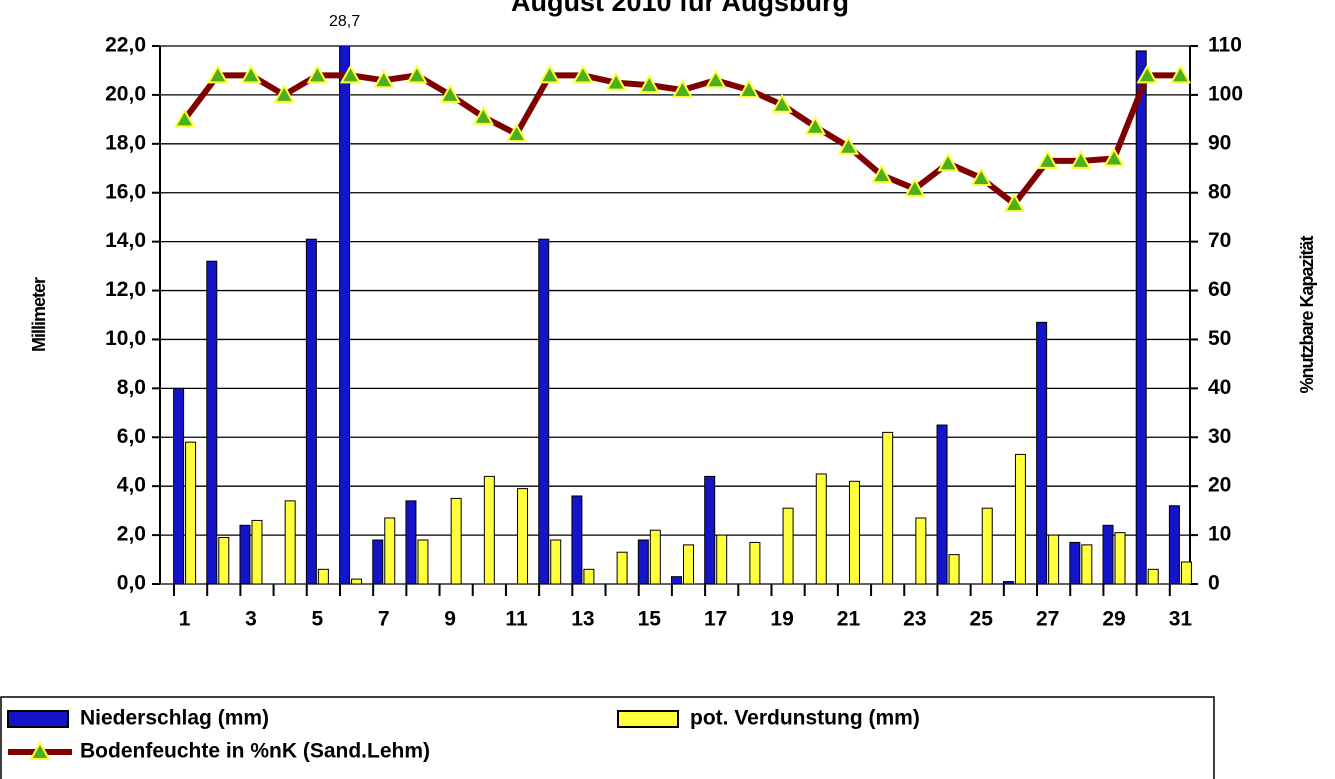 This screenshot has width=1335, height=779. What do you see at coordinates (1225, 93) in the screenshot?
I see `y2-tick-label: 100` at bounding box center [1225, 93].